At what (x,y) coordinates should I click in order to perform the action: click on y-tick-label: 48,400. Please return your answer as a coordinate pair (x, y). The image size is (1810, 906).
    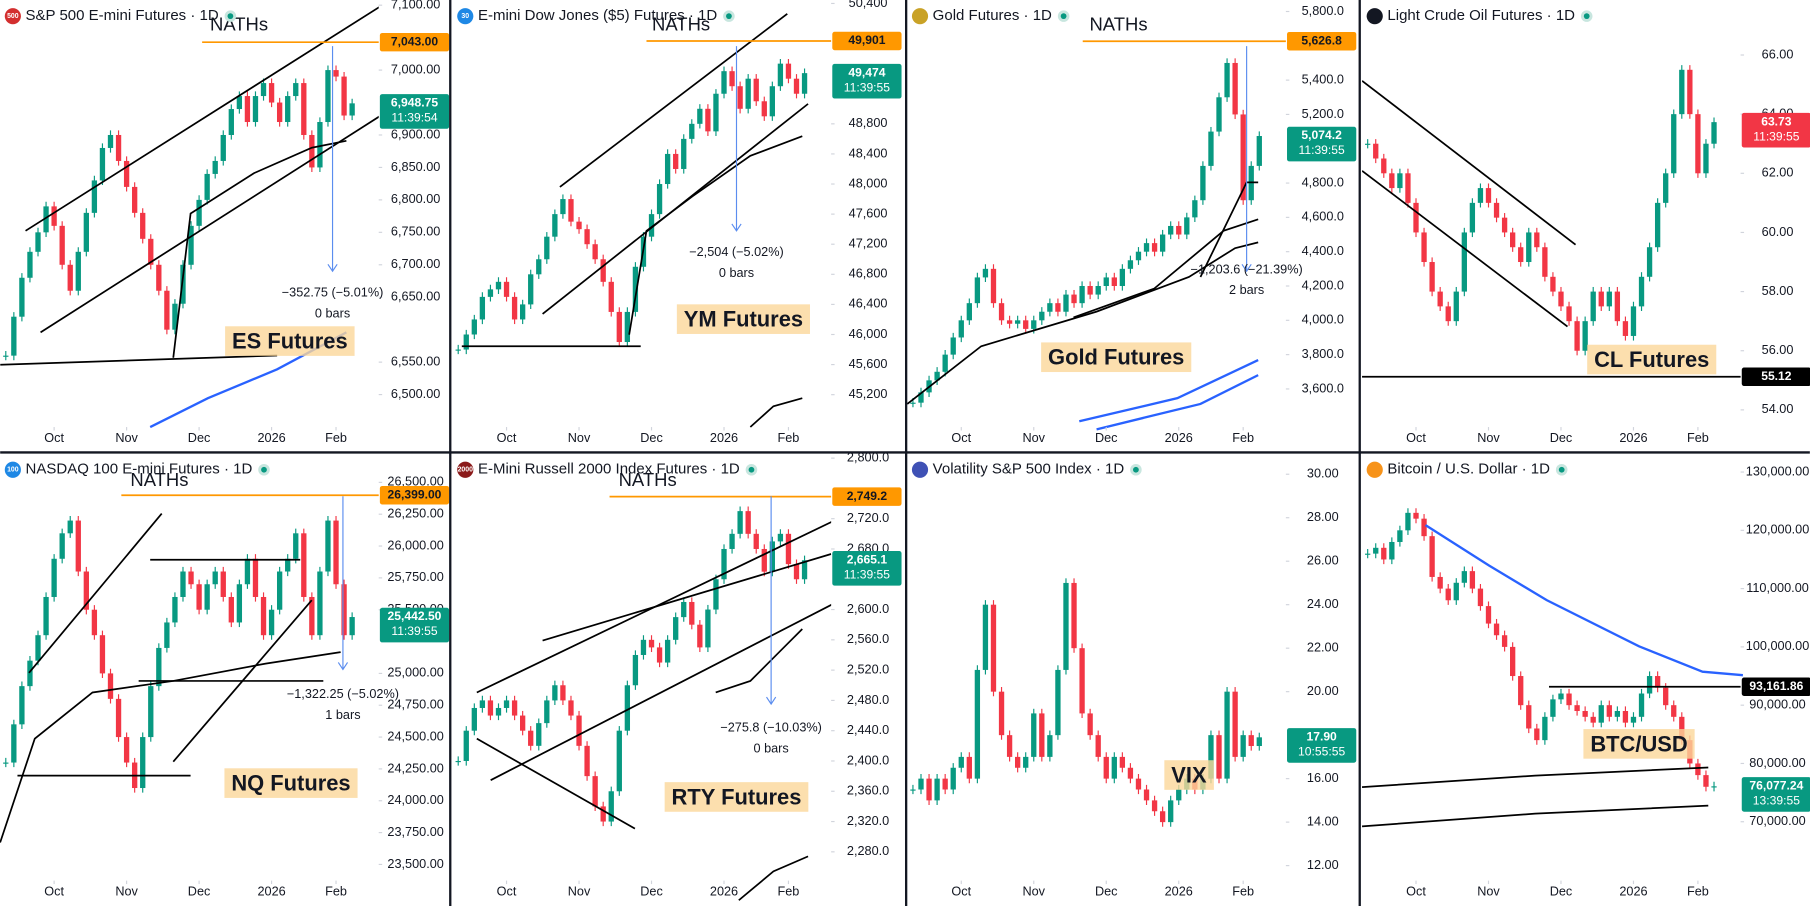
    Looking at the image, I should click on (868, 153).